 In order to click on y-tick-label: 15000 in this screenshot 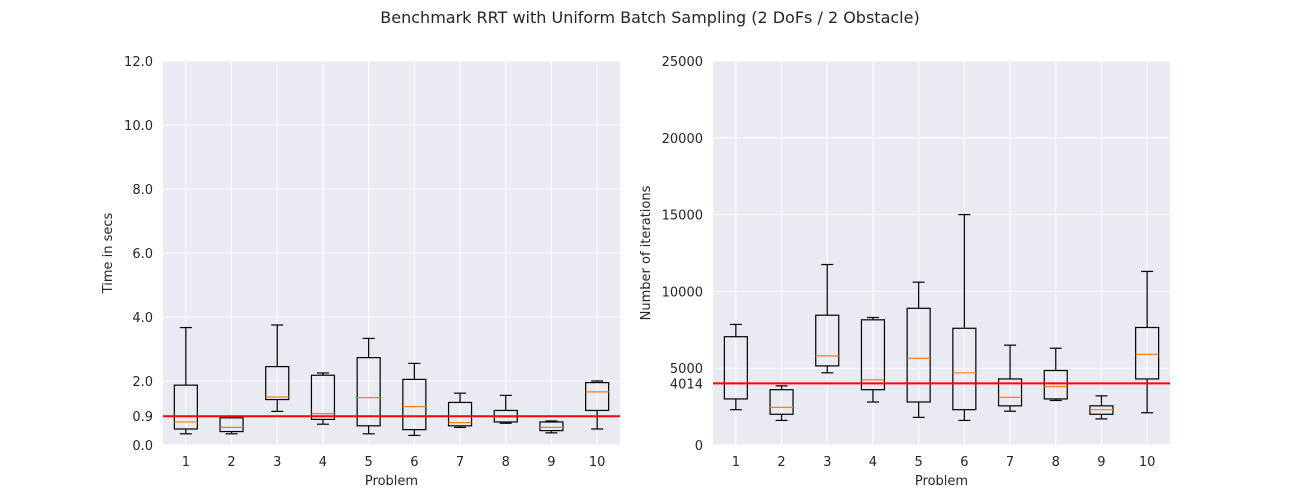, I will do `click(682, 216)`.